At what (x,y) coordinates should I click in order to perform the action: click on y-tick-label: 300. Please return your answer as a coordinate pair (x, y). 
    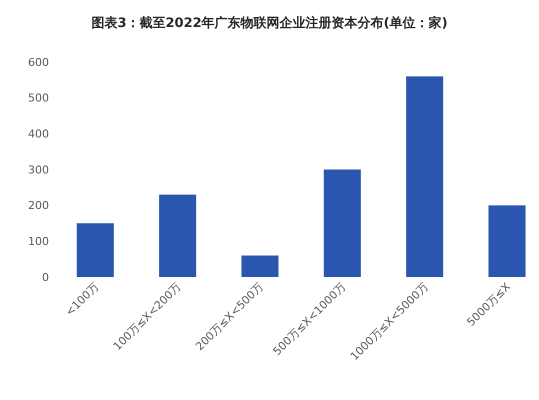
    Looking at the image, I should click on (38, 169).